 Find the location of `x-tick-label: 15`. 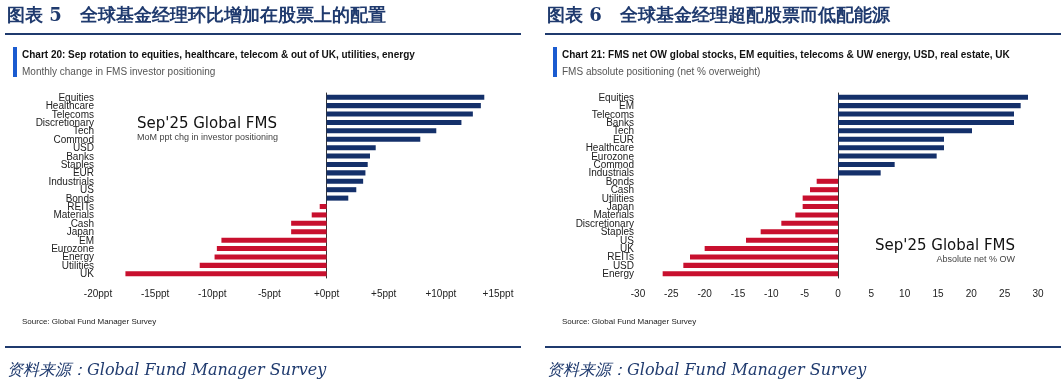

x-tick-label: 15 is located at coordinates (938, 293).